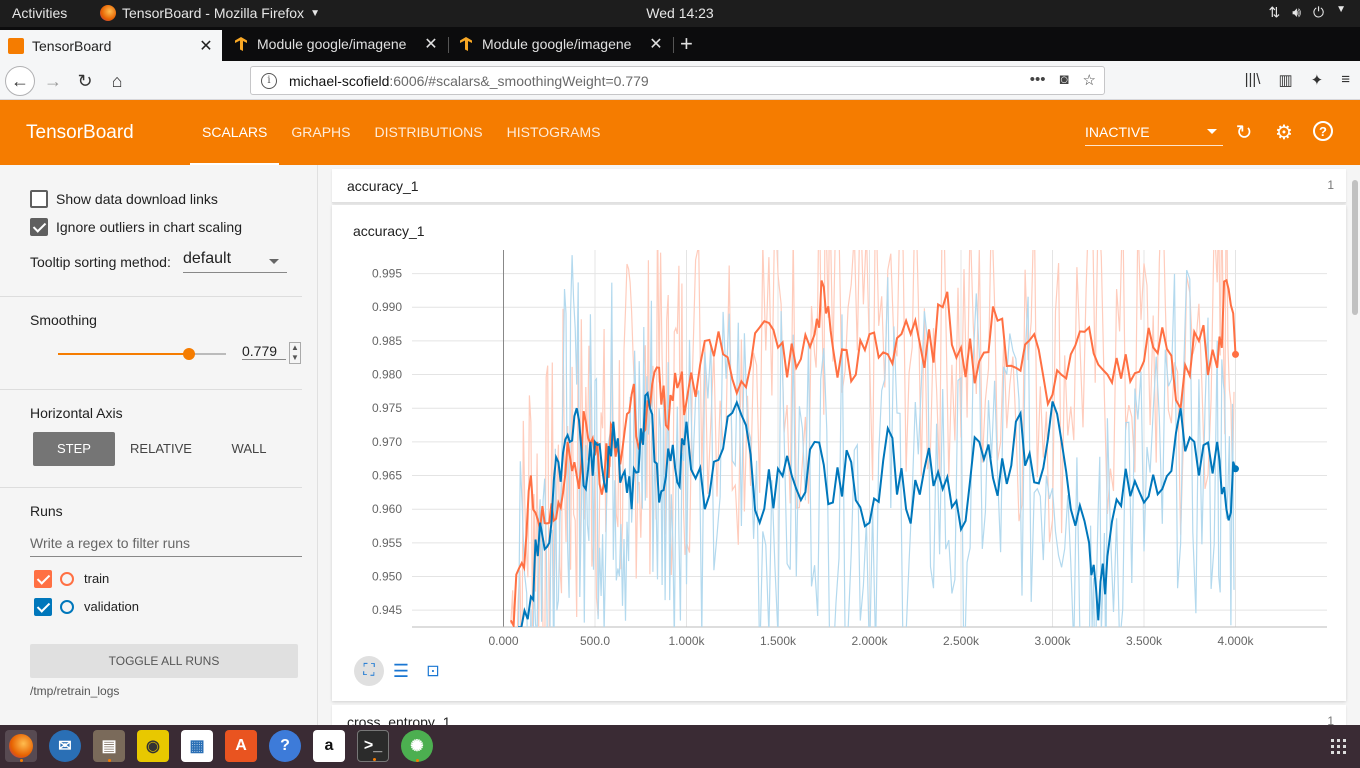  Describe the element at coordinates (1154, 135) in the screenshot. I see `inactive-dashboards-select: INACTIVE` at that location.